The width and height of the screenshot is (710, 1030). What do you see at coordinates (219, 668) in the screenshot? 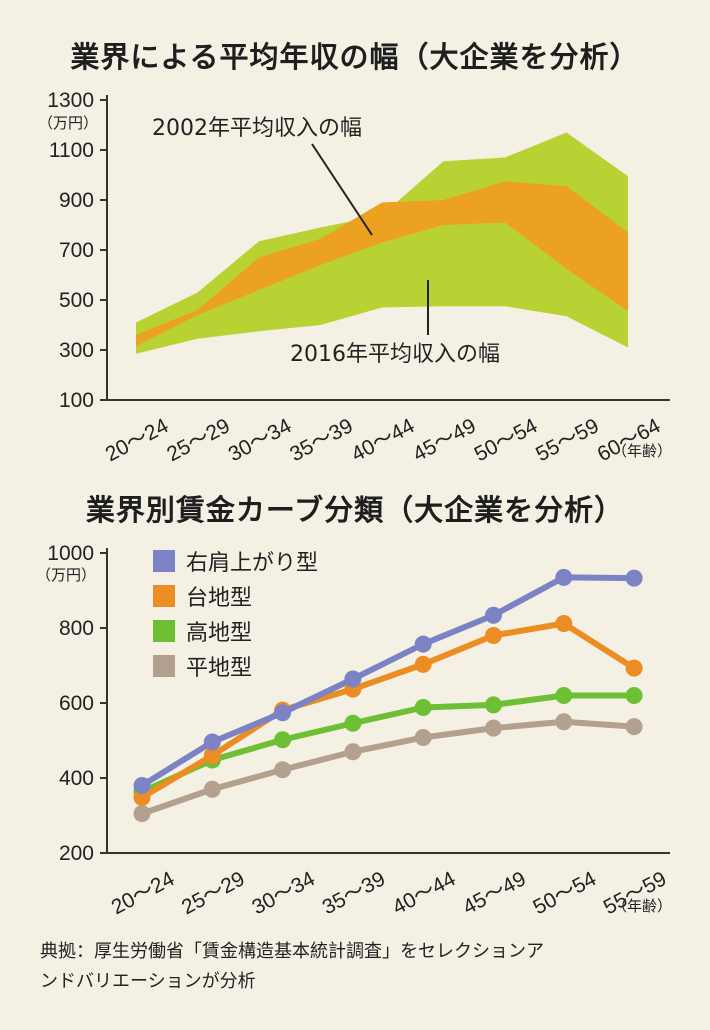
I see `legend-label: 平地型` at bounding box center [219, 668].